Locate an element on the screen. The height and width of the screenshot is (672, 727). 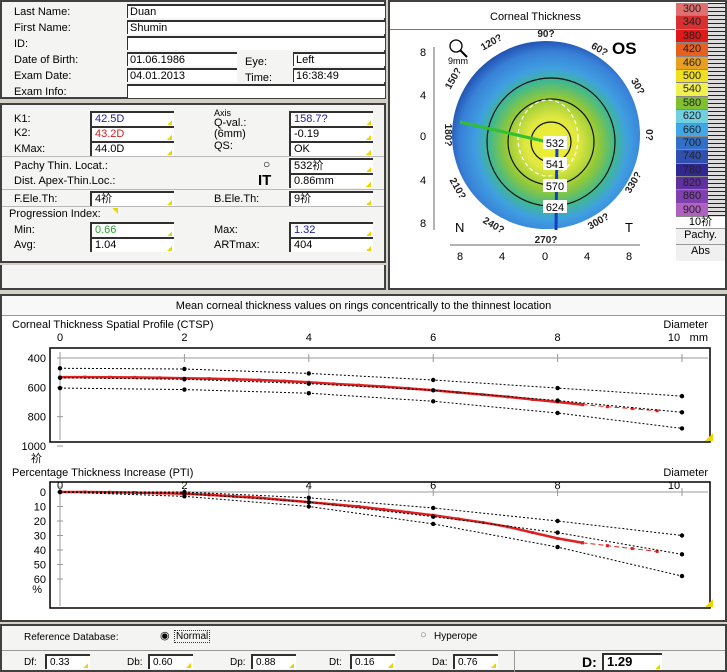
artmax-value: 404 is located at coordinates (331, 244).